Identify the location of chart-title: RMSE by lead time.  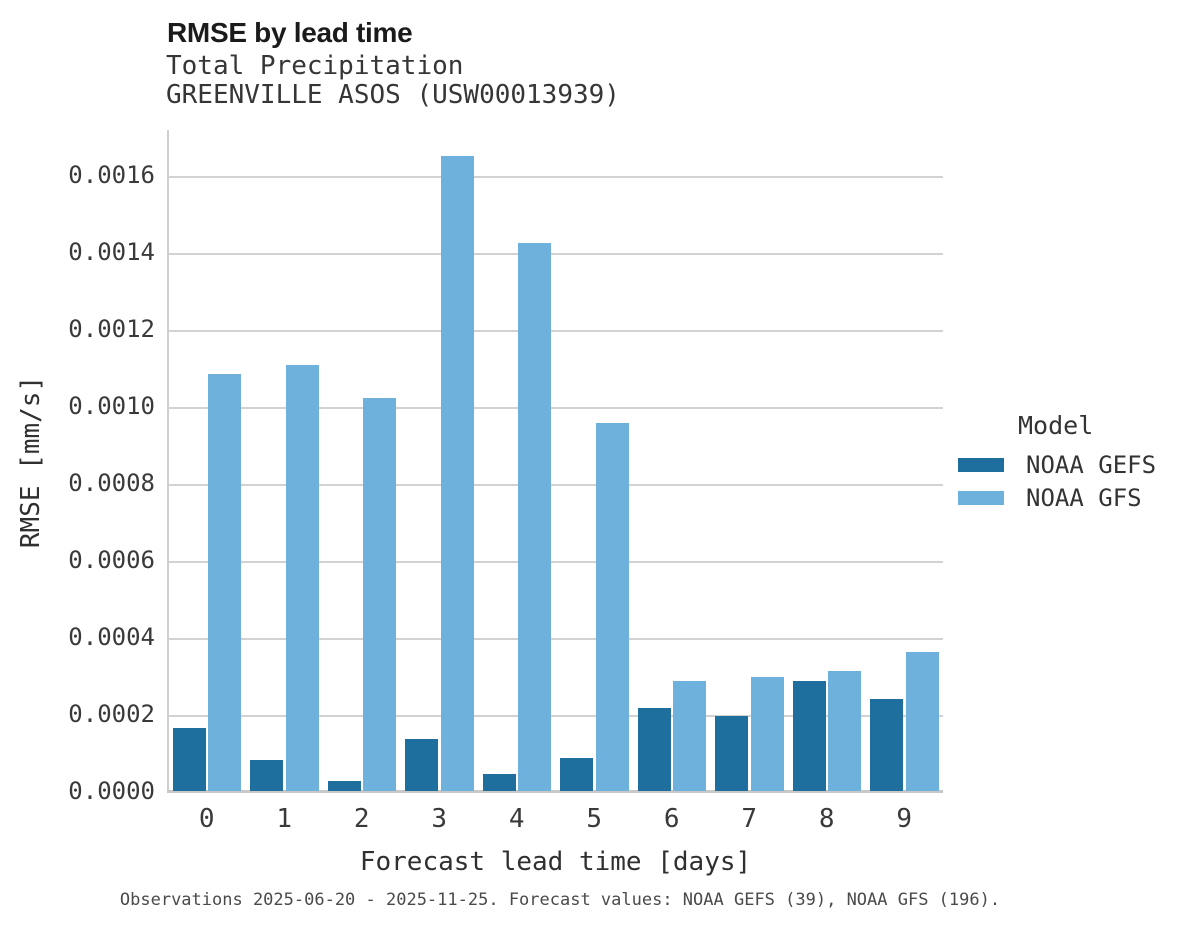
(290, 32).